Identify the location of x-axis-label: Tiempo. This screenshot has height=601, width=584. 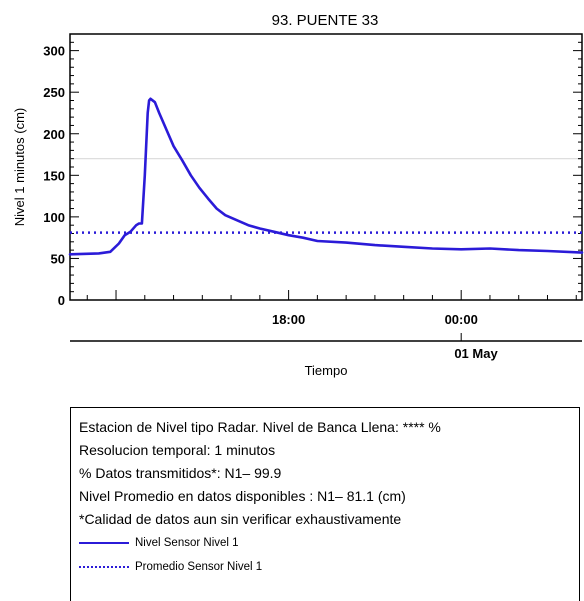
(326, 370).